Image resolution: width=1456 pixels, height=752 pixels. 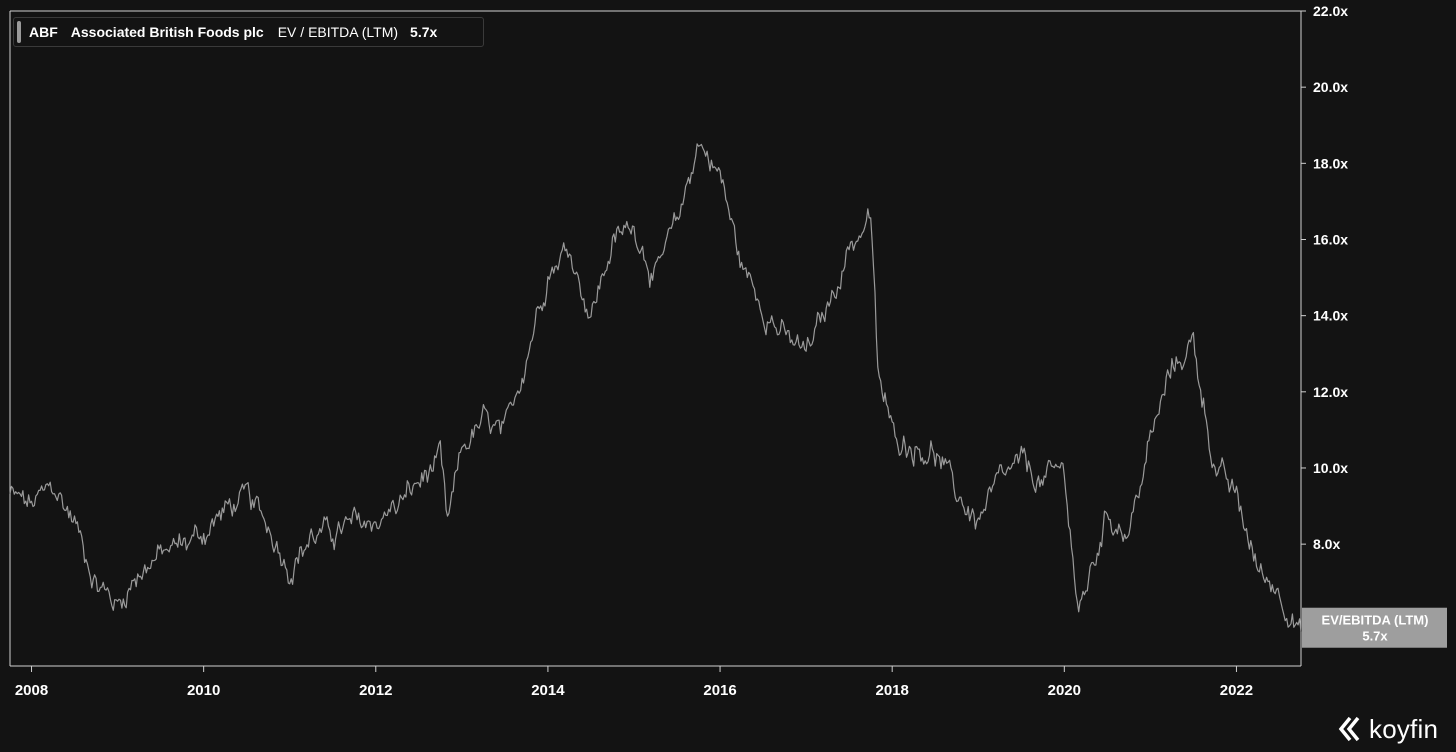 I want to click on legend-metric-name: EV / EBITDA (LTM), so click(x=338, y=32).